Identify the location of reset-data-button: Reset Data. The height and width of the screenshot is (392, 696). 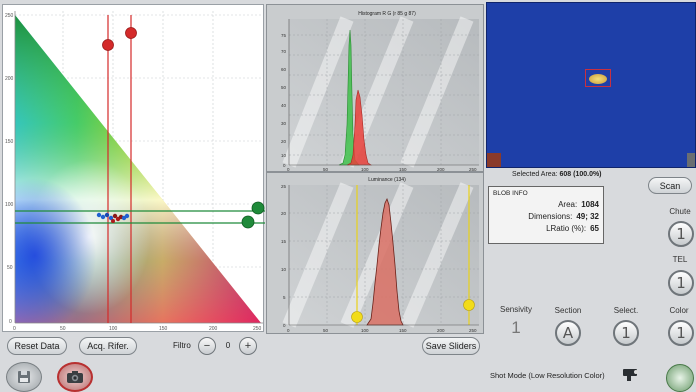
(37, 346).